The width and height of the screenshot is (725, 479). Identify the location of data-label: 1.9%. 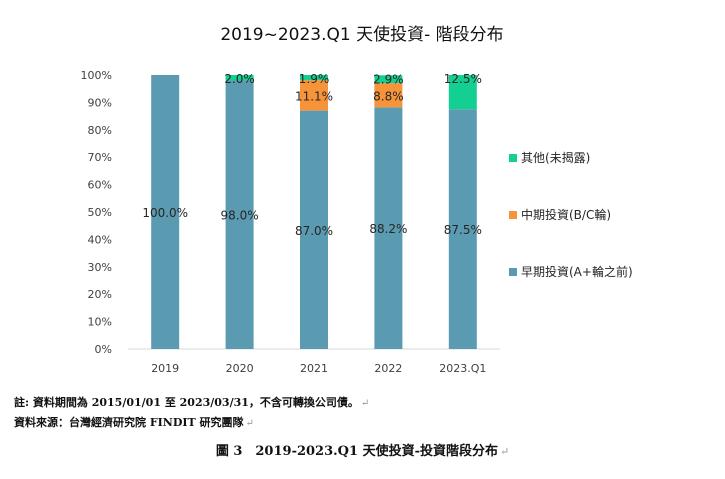
(314, 79).